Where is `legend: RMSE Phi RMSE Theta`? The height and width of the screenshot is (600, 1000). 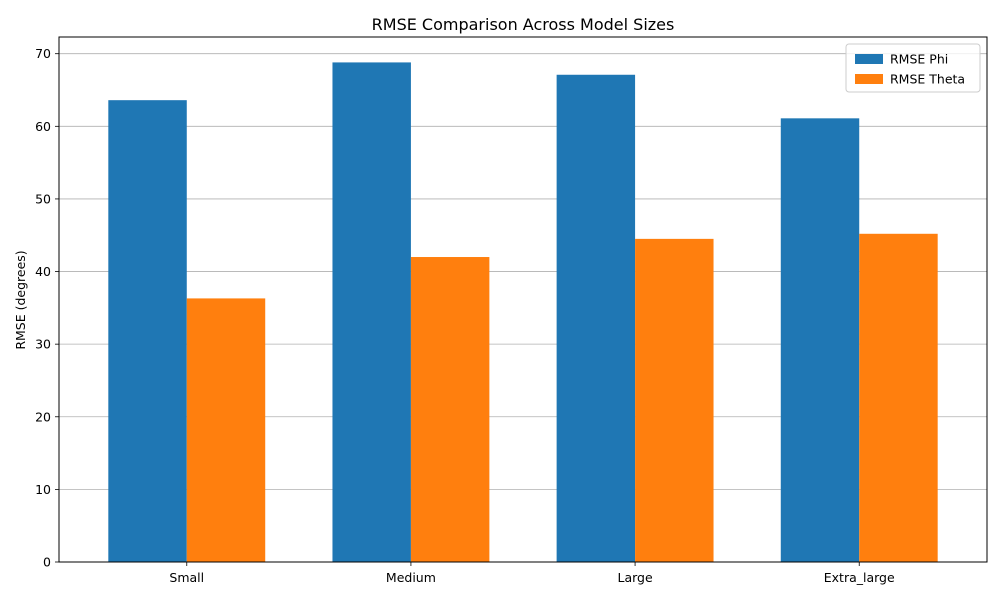 legend: RMSE Phi RMSE Theta is located at coordinates (913, 68).